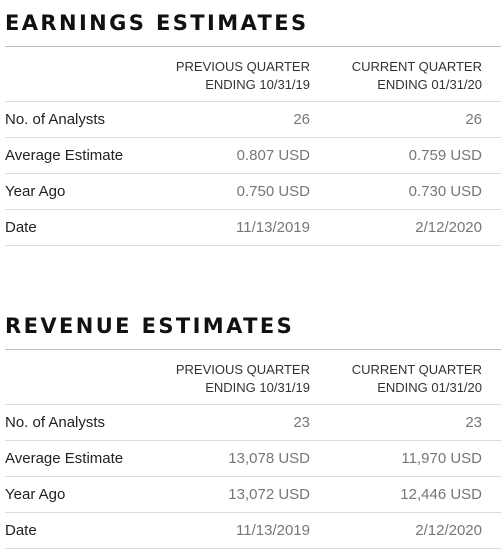 This screenshot has height=549, width=501. Describe the element at coordinates (253, 349) in the screenshot. I see `revenue-title-divider` at that location.